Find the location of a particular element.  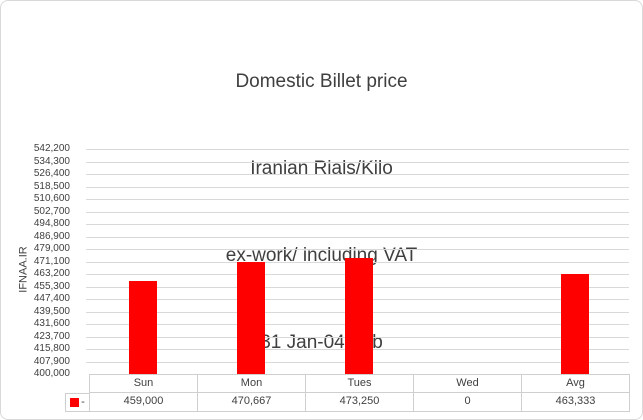

y-tick-label: 407,900 is located at coordinates (51, 361).